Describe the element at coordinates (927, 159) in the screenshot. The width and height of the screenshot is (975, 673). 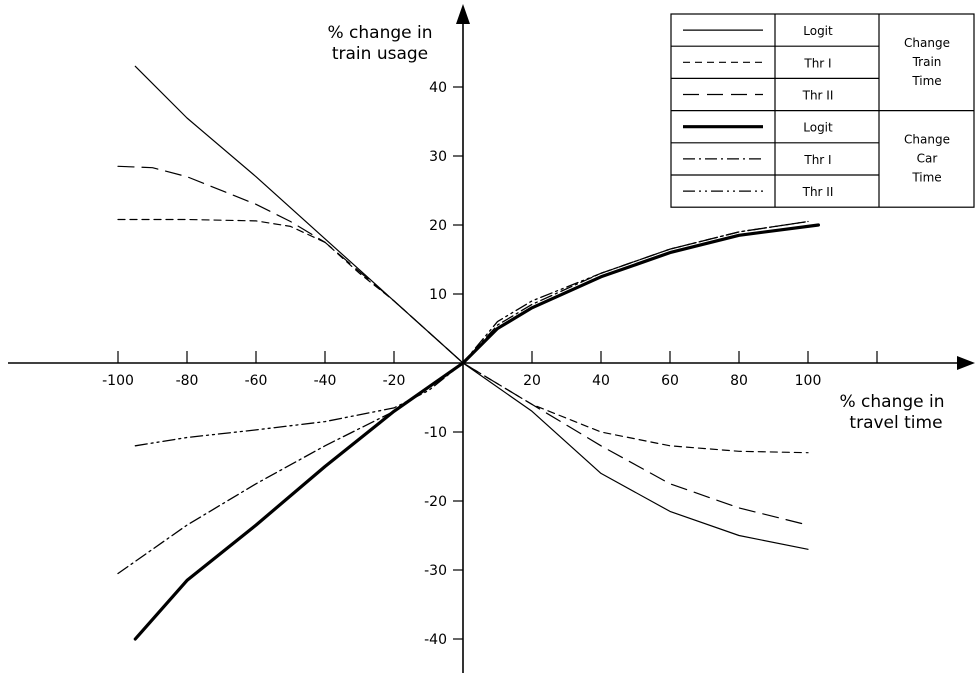
I see `legend-group-label: Car` at that location.